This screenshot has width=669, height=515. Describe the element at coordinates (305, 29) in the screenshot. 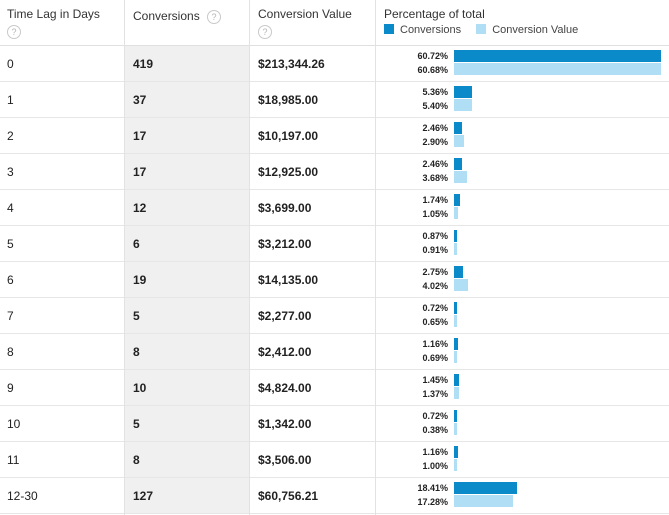

I see `header-conversion-value: Conversion Value ?` at that location.